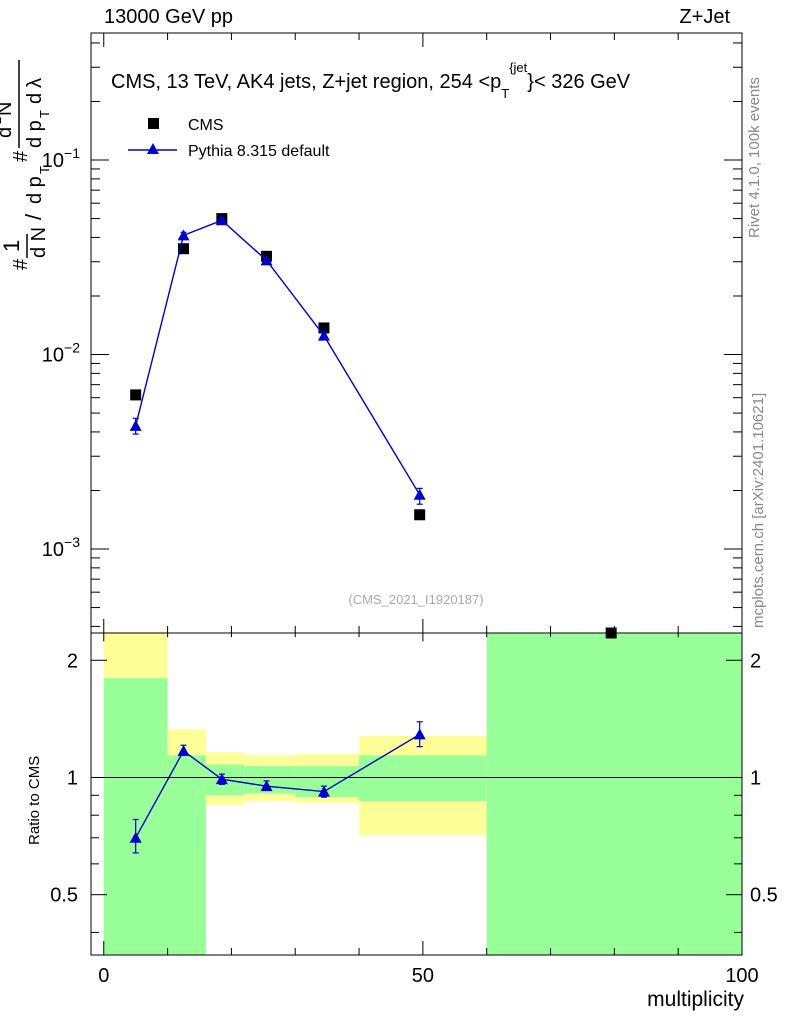  Describe the element at coordinates (26, 165) in the screenshot. I see `main-y-axis-label: # 1 d N / d p T # d 2 N d p T d λ` at that location.